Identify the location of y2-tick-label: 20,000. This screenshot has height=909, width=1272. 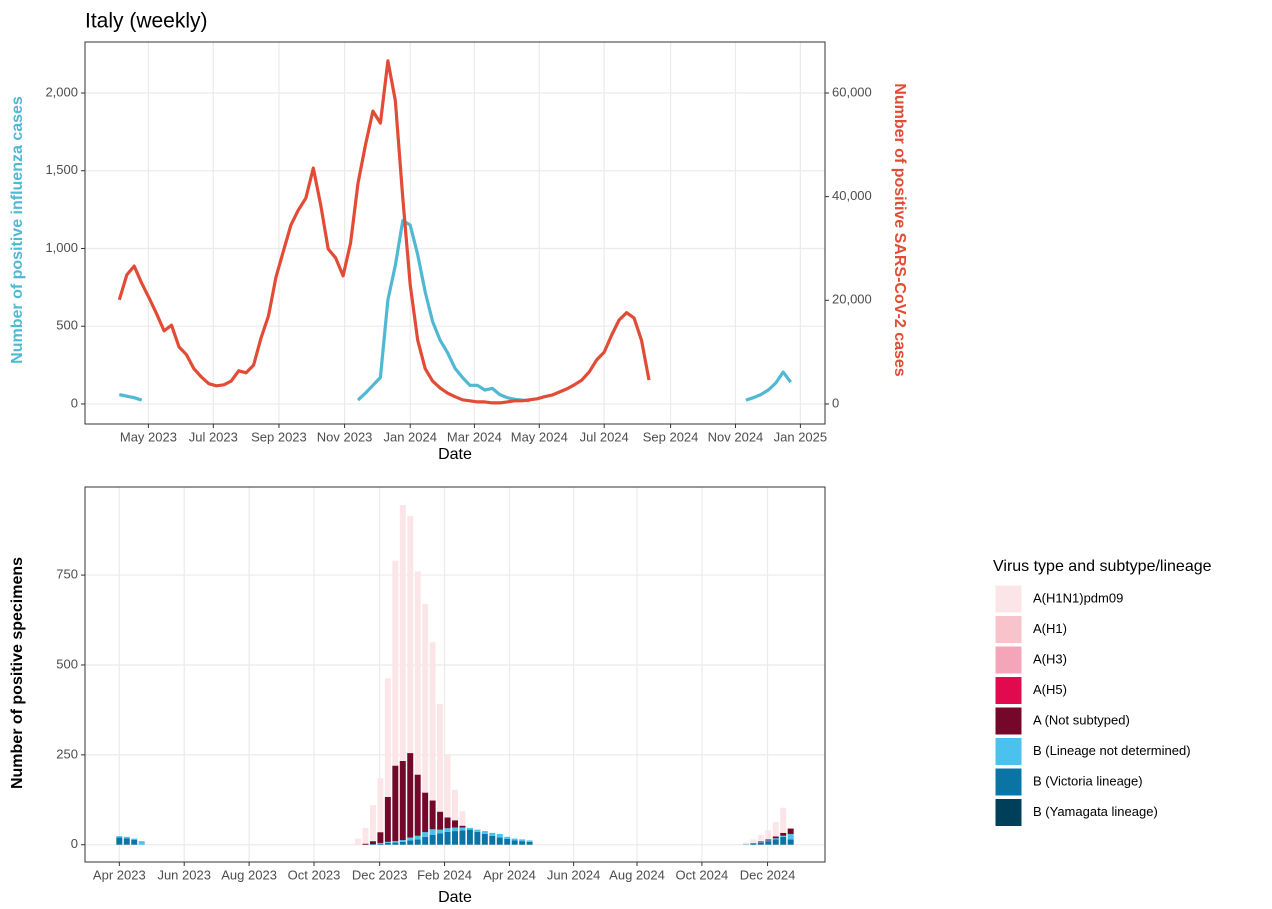
(852, 299).